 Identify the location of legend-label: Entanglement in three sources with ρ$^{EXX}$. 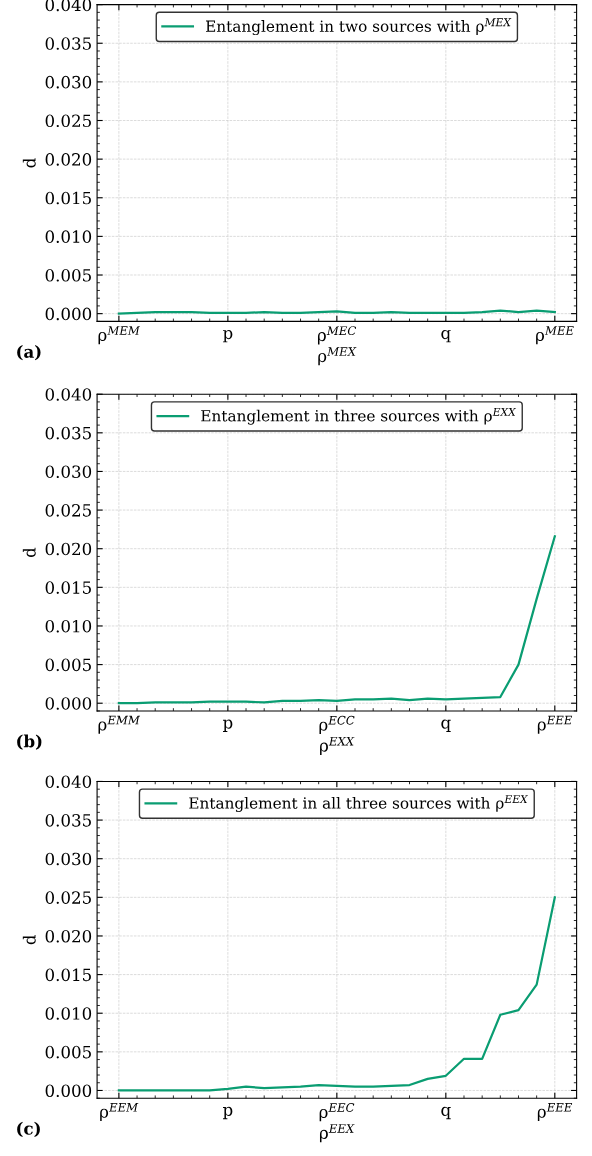
(359, 416).